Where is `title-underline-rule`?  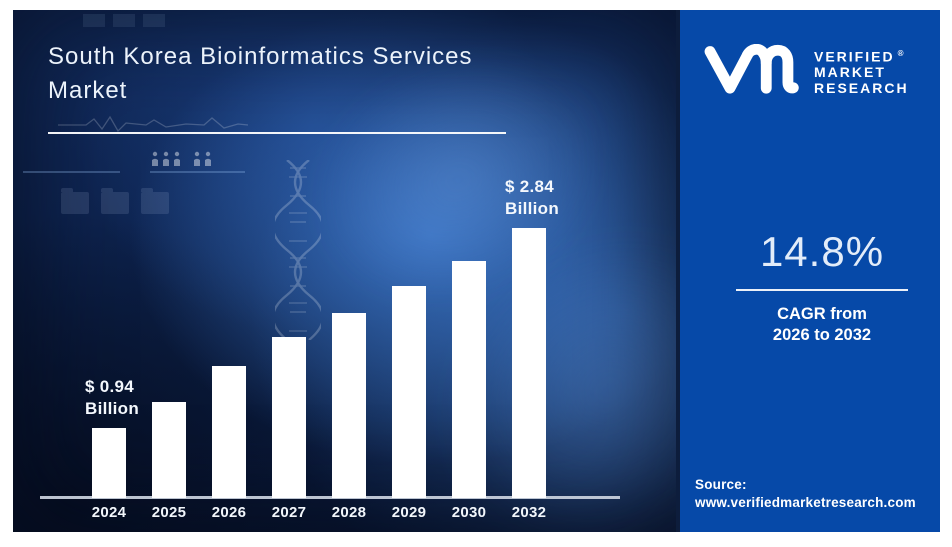 title-underline-rule is located at coordinates (277, 133).